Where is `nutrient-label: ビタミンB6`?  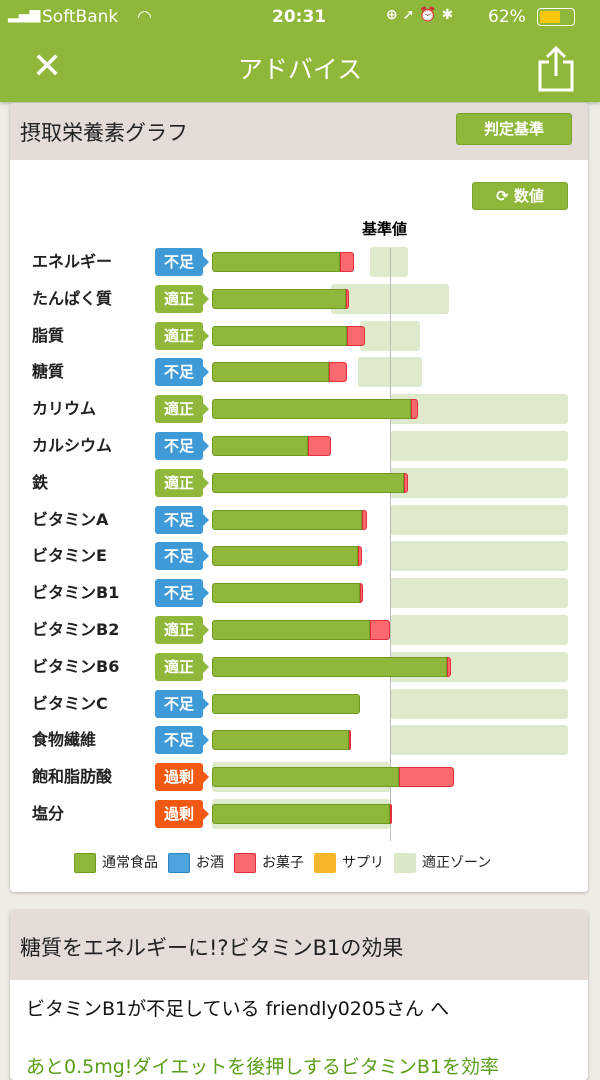 nutrient-label: ビタミンB6 is located at coordinates (76, 666).